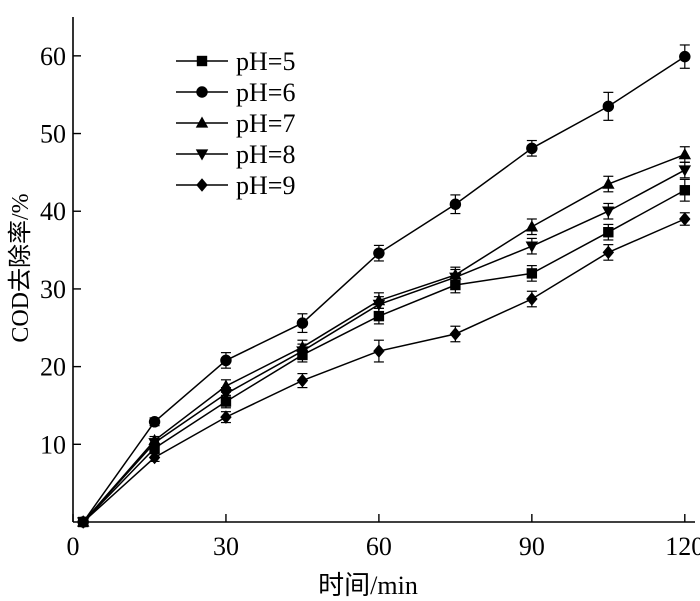  I want to click on y-tick-label: 30, so click(53, 289).